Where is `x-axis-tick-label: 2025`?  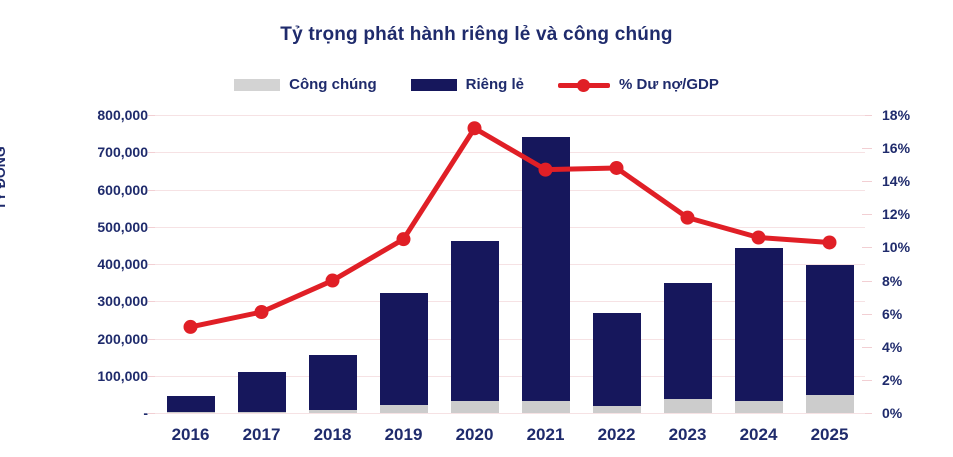 x-axis-tick-label: 2025 is located at coordinates (829, 434).